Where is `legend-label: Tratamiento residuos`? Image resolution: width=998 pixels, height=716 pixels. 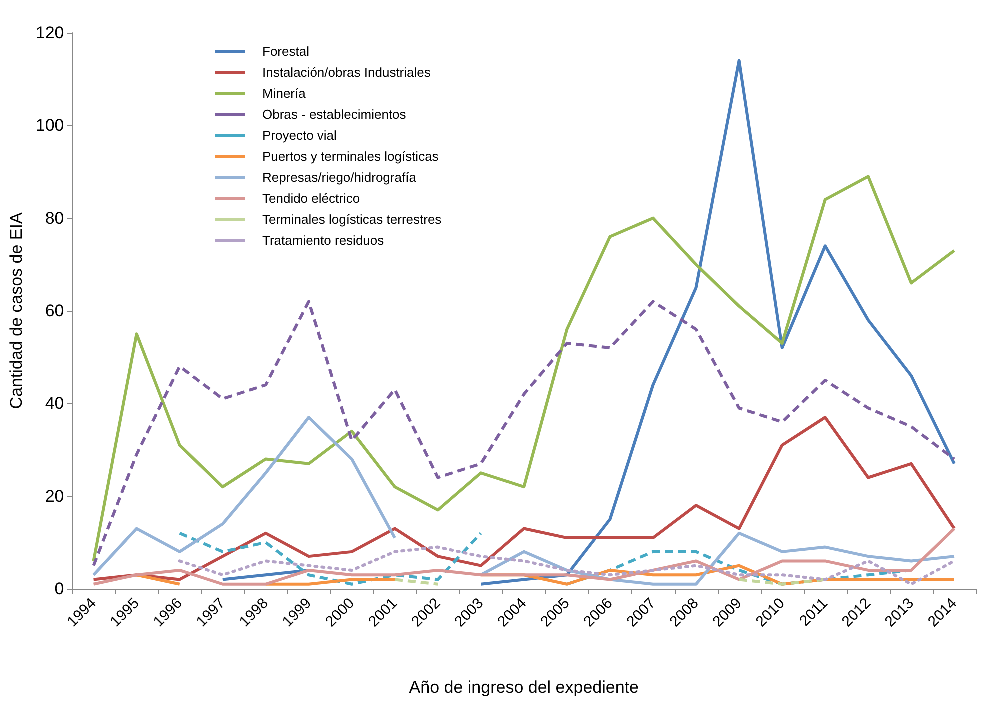
legend-label: Tratamiento residuos is located at coordinates (323, 240).